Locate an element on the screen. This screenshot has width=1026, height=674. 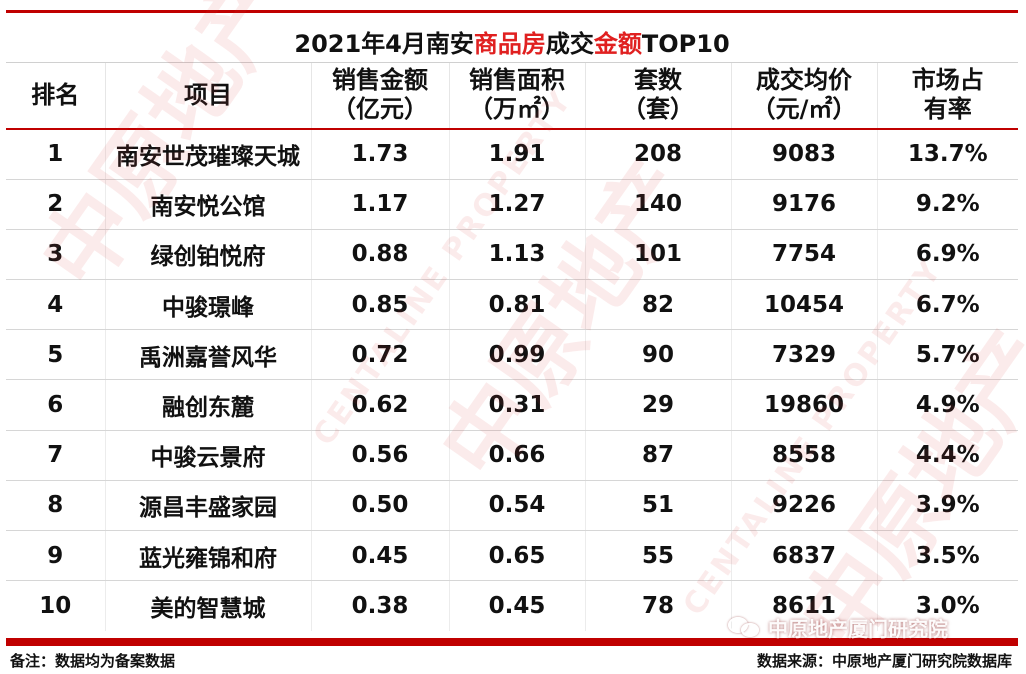
cell-project: 源昌丰盛家园 is located at coordinates (207, 506).